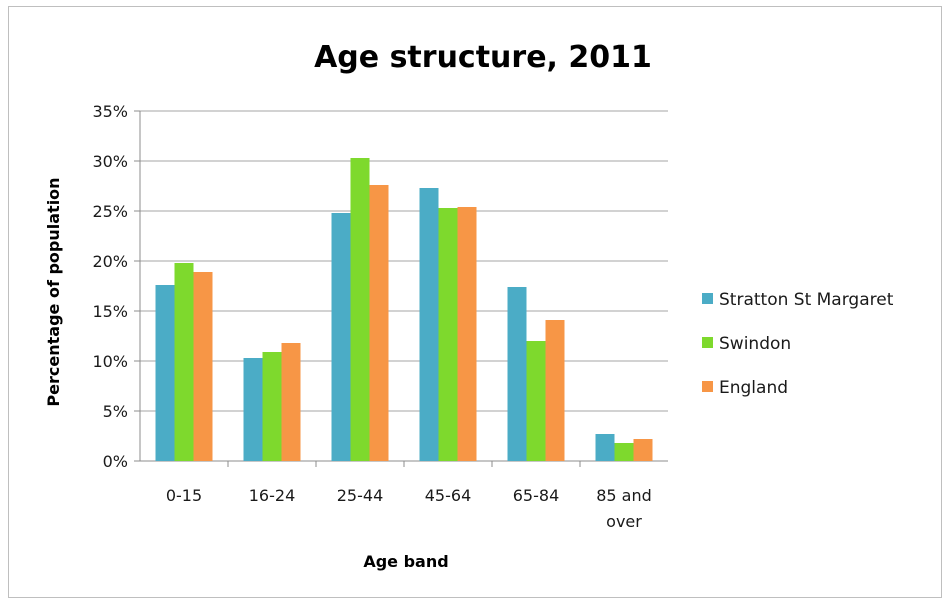 The image size is (944, 601). I want to click on legend-label: Stratton St Margaret, so click(806, 300).